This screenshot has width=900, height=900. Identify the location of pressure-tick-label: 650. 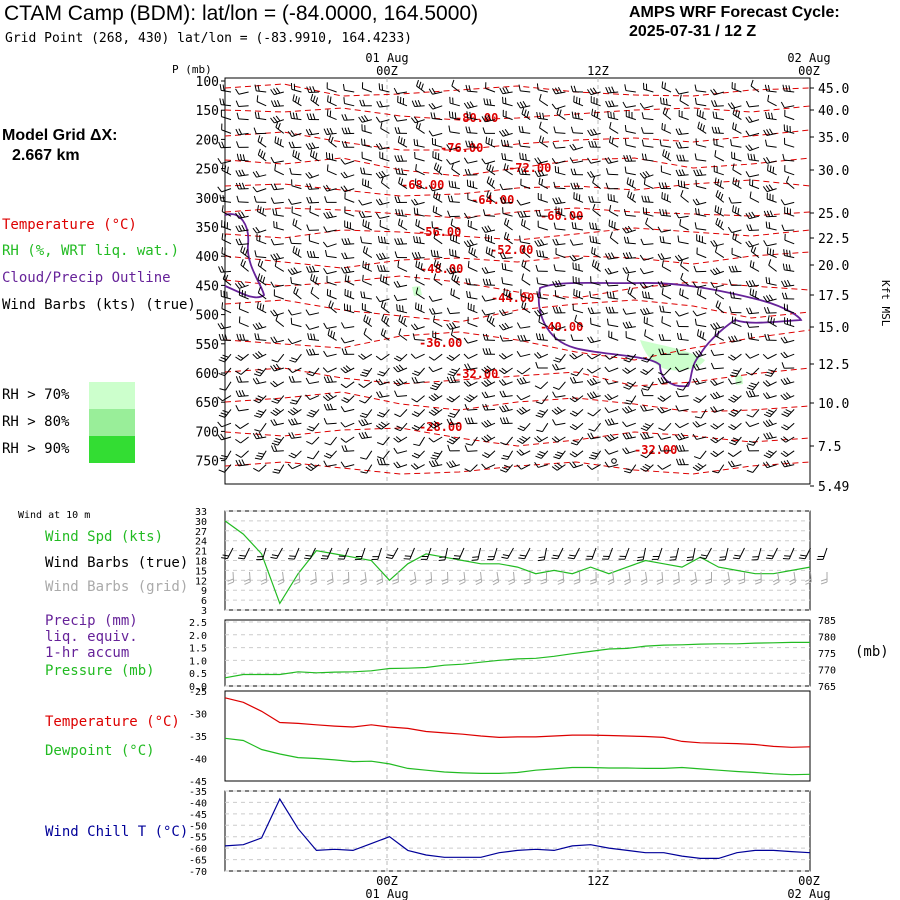
(207, 403).